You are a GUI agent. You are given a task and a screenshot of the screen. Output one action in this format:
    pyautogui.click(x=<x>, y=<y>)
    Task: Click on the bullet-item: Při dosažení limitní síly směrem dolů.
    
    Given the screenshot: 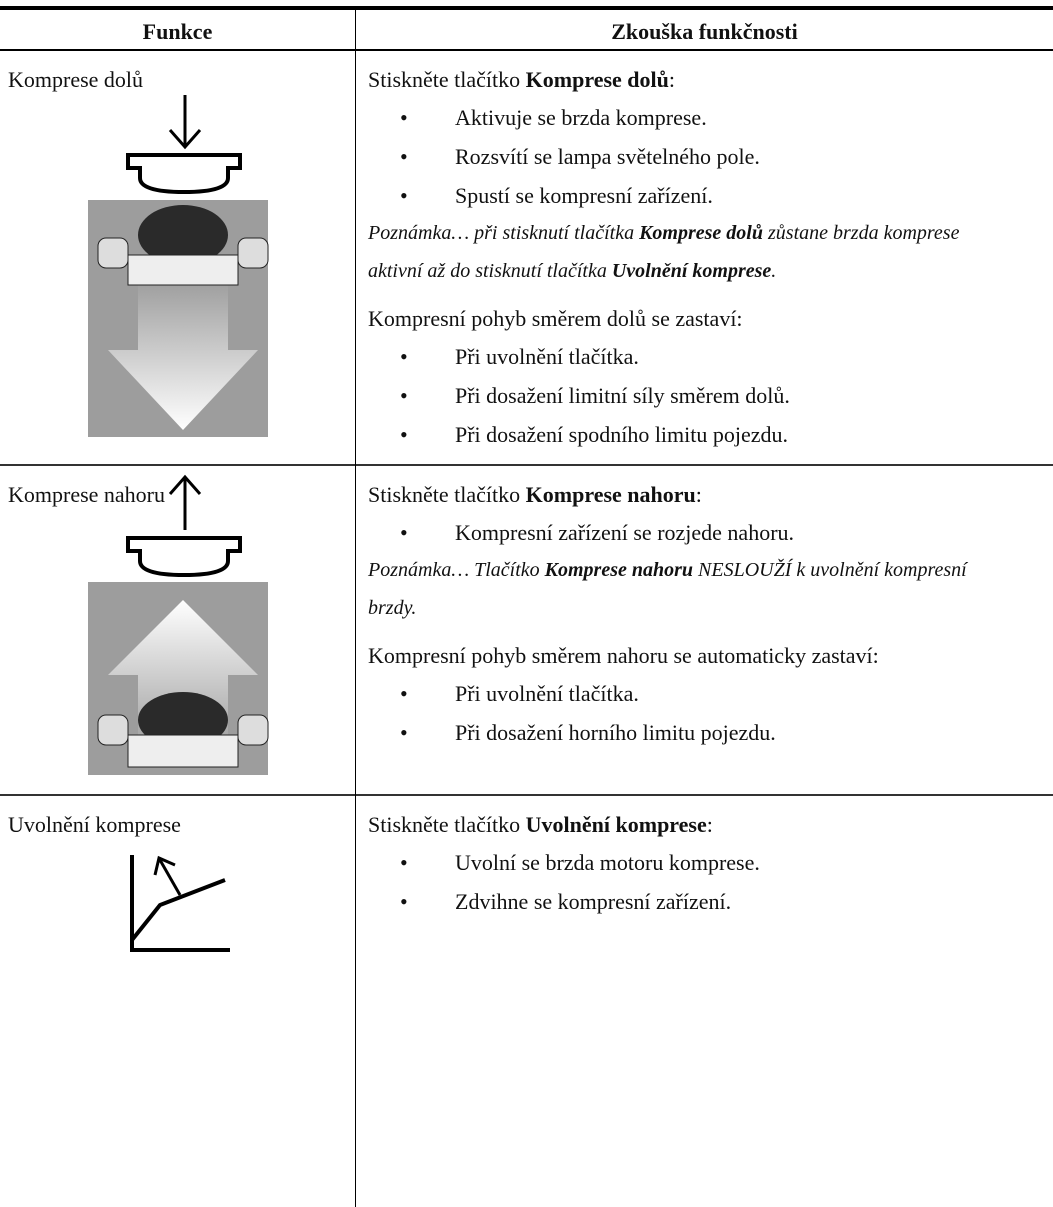 What is the action you would take?
    pyautogui.click(x=724, y=395)
    